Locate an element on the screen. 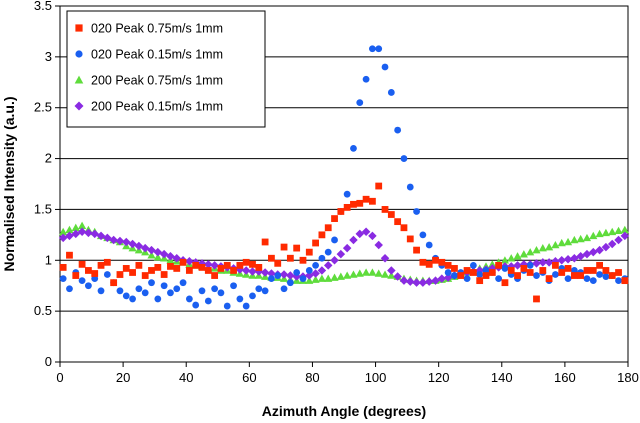 The height and width of the screenshot is (423, 640). x-tick-label: 0 is located at coordinates (59, 377).